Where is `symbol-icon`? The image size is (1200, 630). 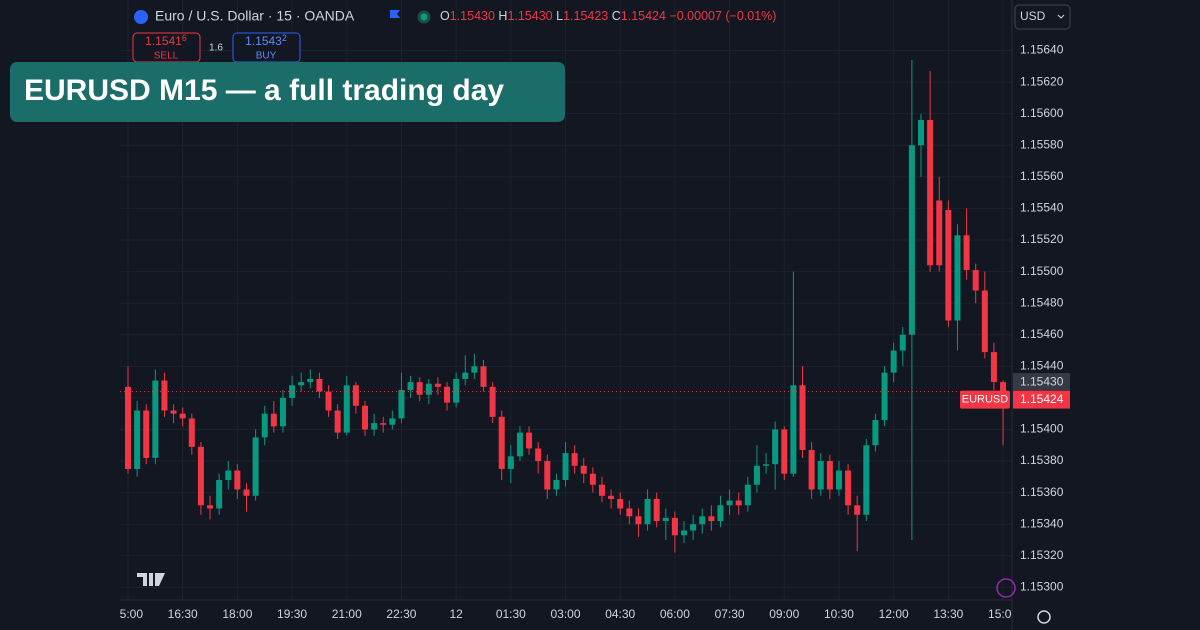
symbol-icon is located at coordinates (141, 17).